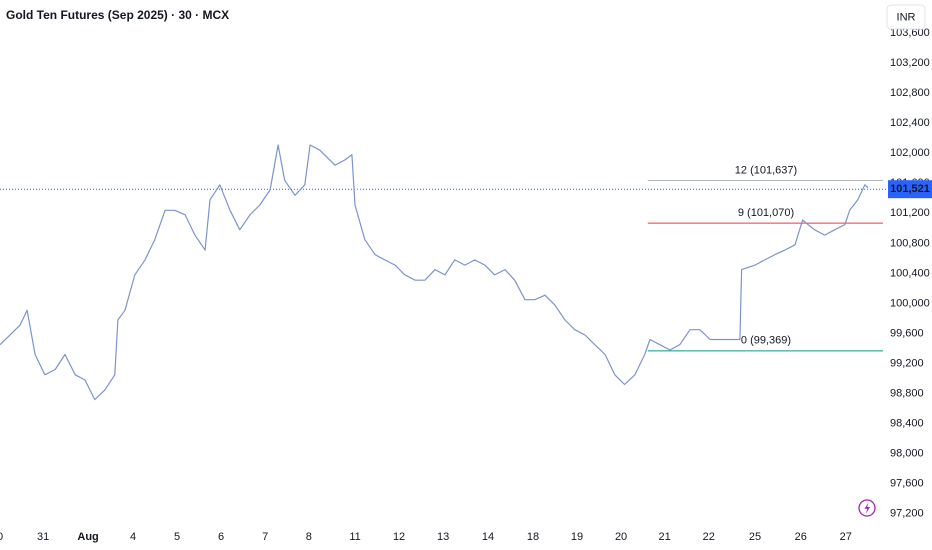  I want to click on x-tick-label: 7, so click(265, 537).